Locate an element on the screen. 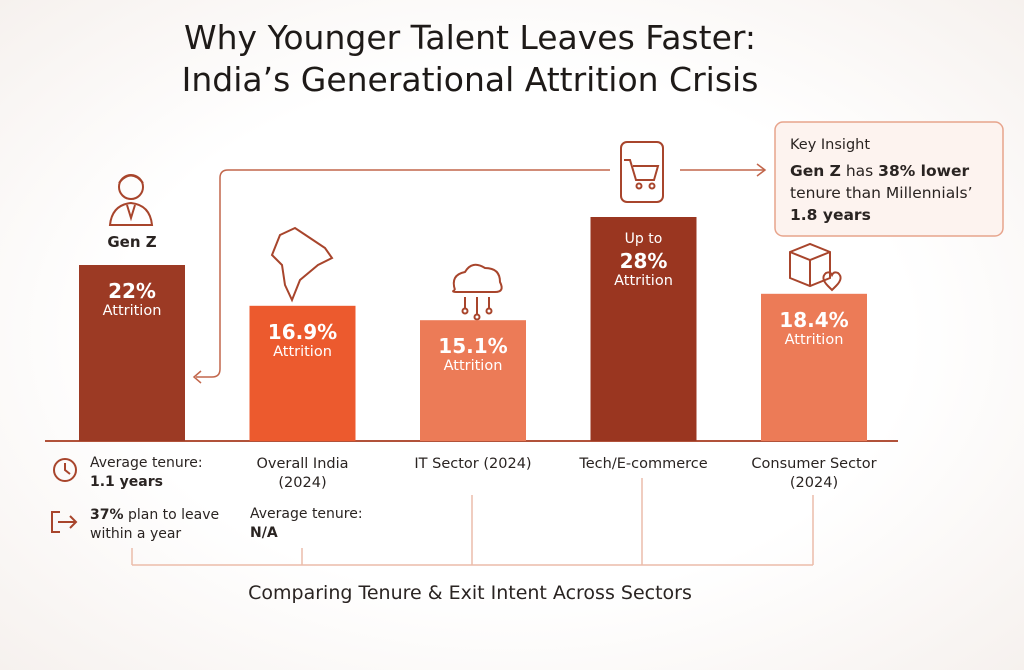 The image size is (1024, 670). insight-part: Gen Z is located at coordinates (815, 171).